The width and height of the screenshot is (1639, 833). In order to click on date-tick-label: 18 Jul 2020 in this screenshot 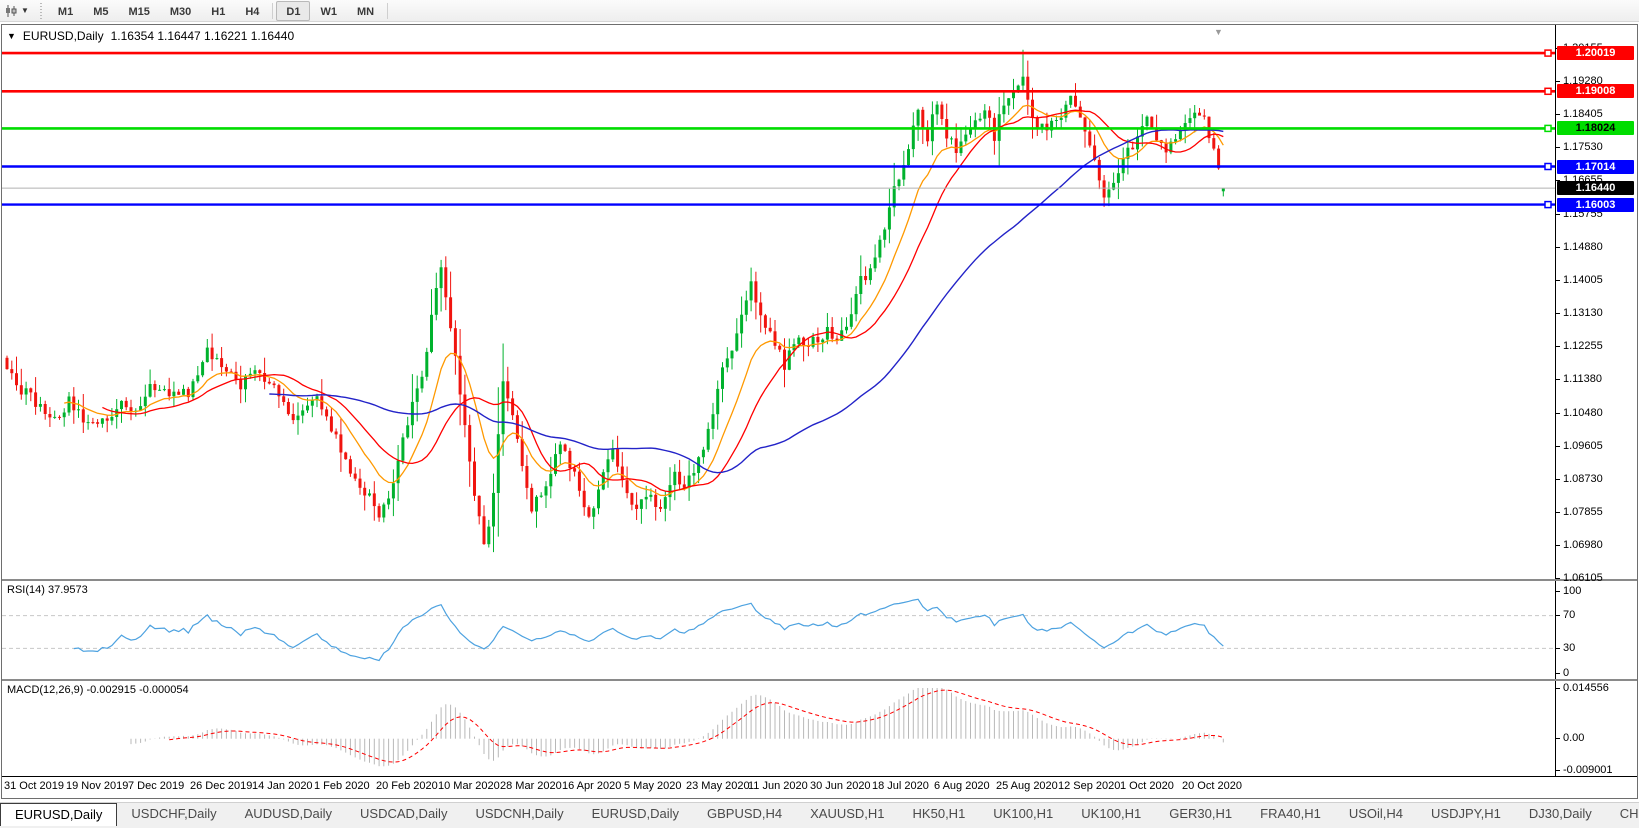, I will do `click(900, 786)`.